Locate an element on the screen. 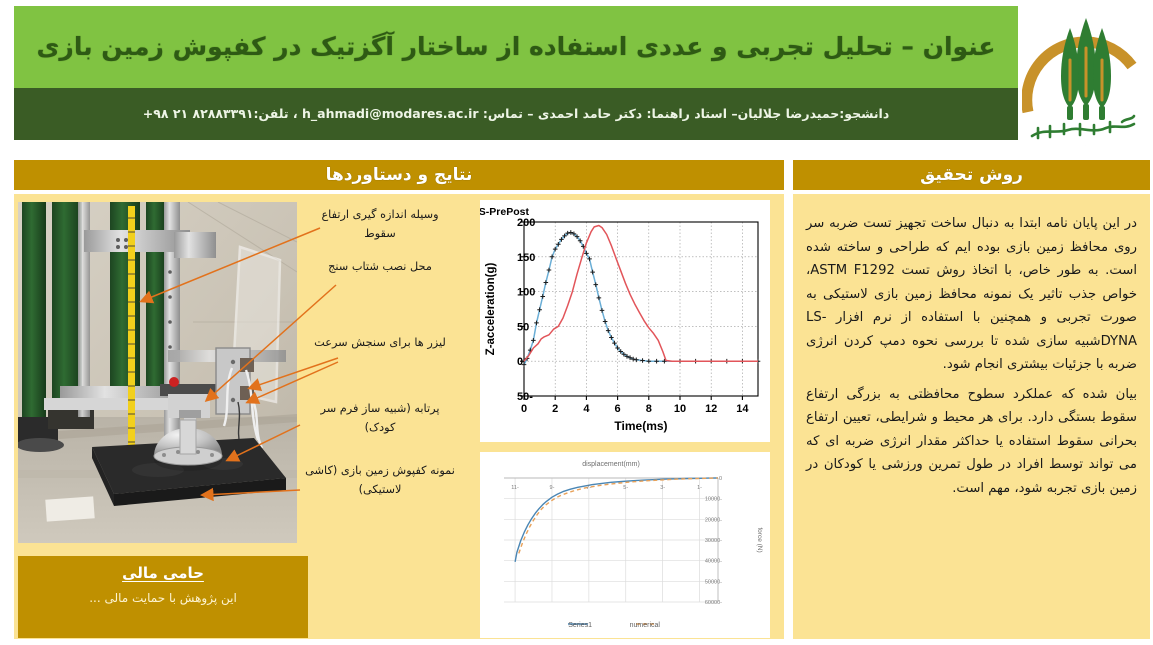 The width and height of the screenshot is (1153, 645). svg-text: 2 is located at coordinates (555, 409).